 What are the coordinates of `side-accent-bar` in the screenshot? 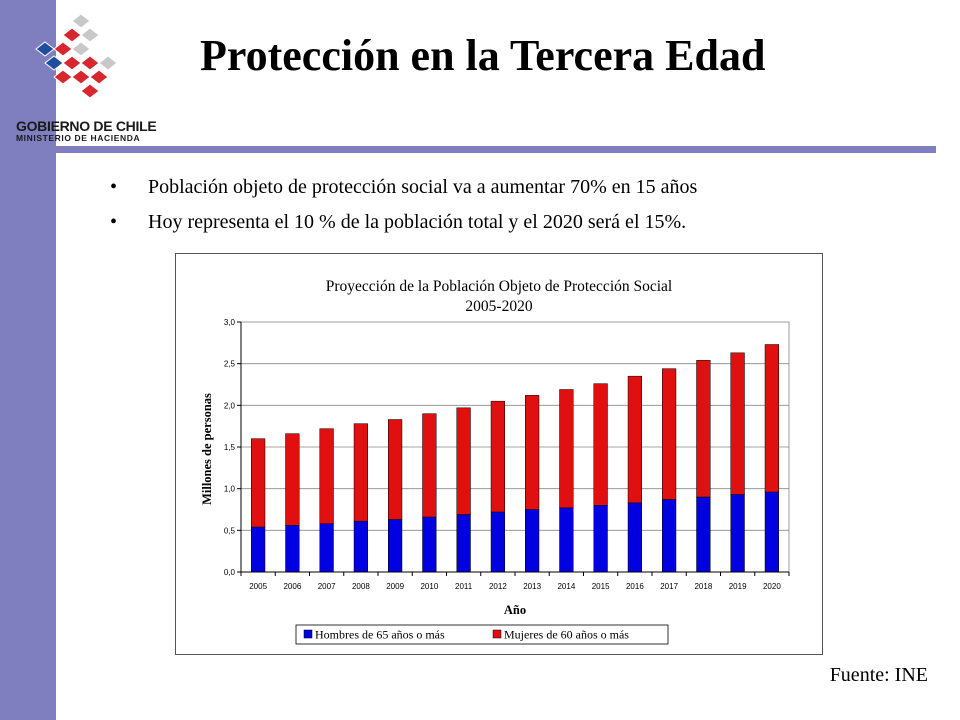 It's located at (28, 360).